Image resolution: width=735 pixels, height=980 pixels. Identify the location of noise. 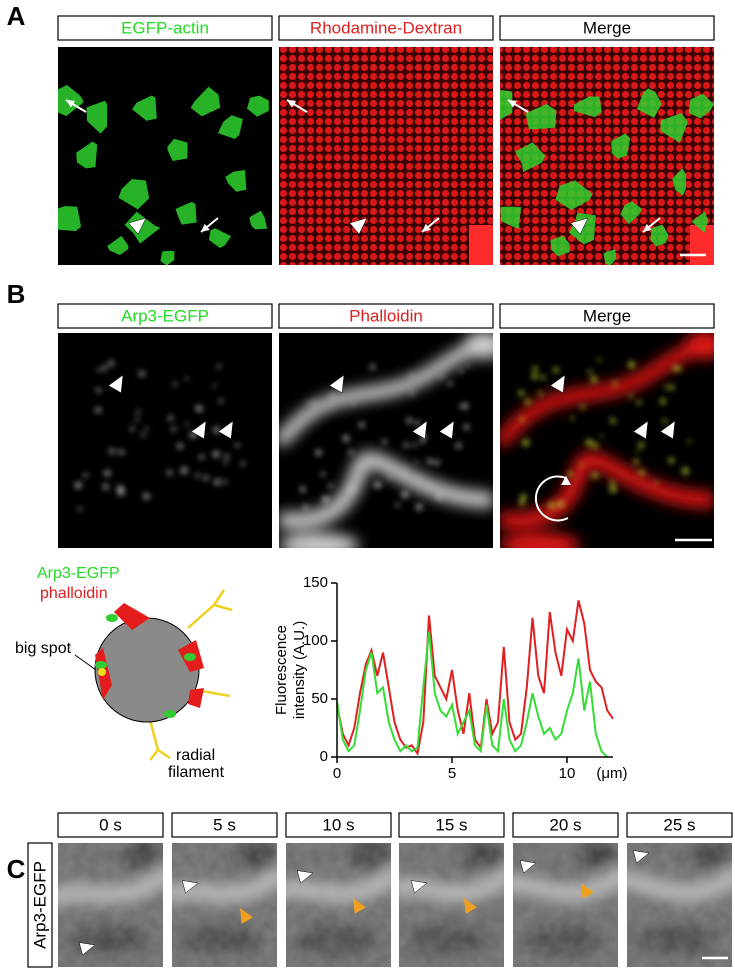
(451, 905).